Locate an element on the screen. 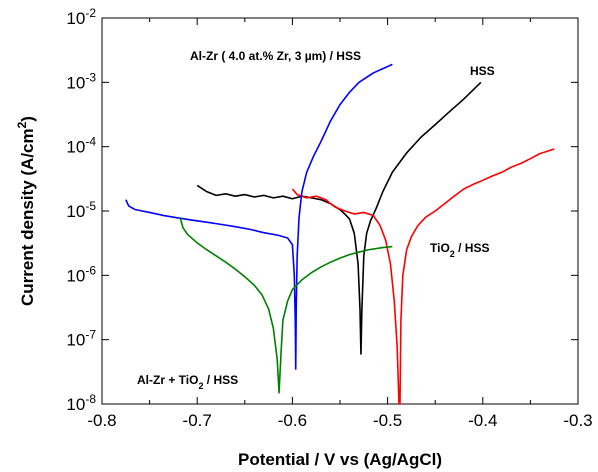 This screenshot has width=598, height=472. x-tick-label: -0.5 is located at coordinates (387, 420).